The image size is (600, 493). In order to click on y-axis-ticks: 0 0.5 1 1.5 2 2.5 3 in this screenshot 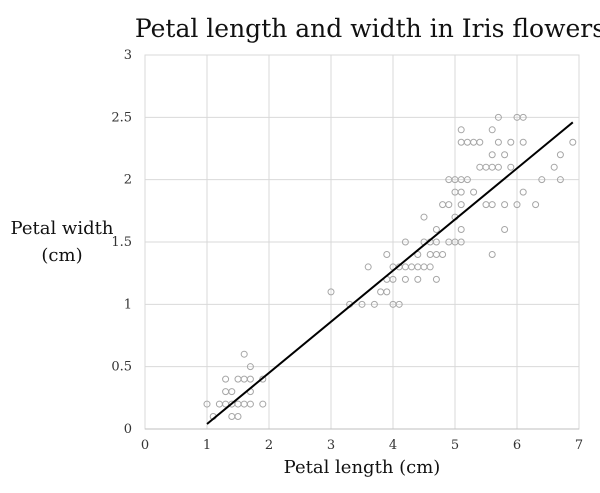, I will do `click(121, 242)`.